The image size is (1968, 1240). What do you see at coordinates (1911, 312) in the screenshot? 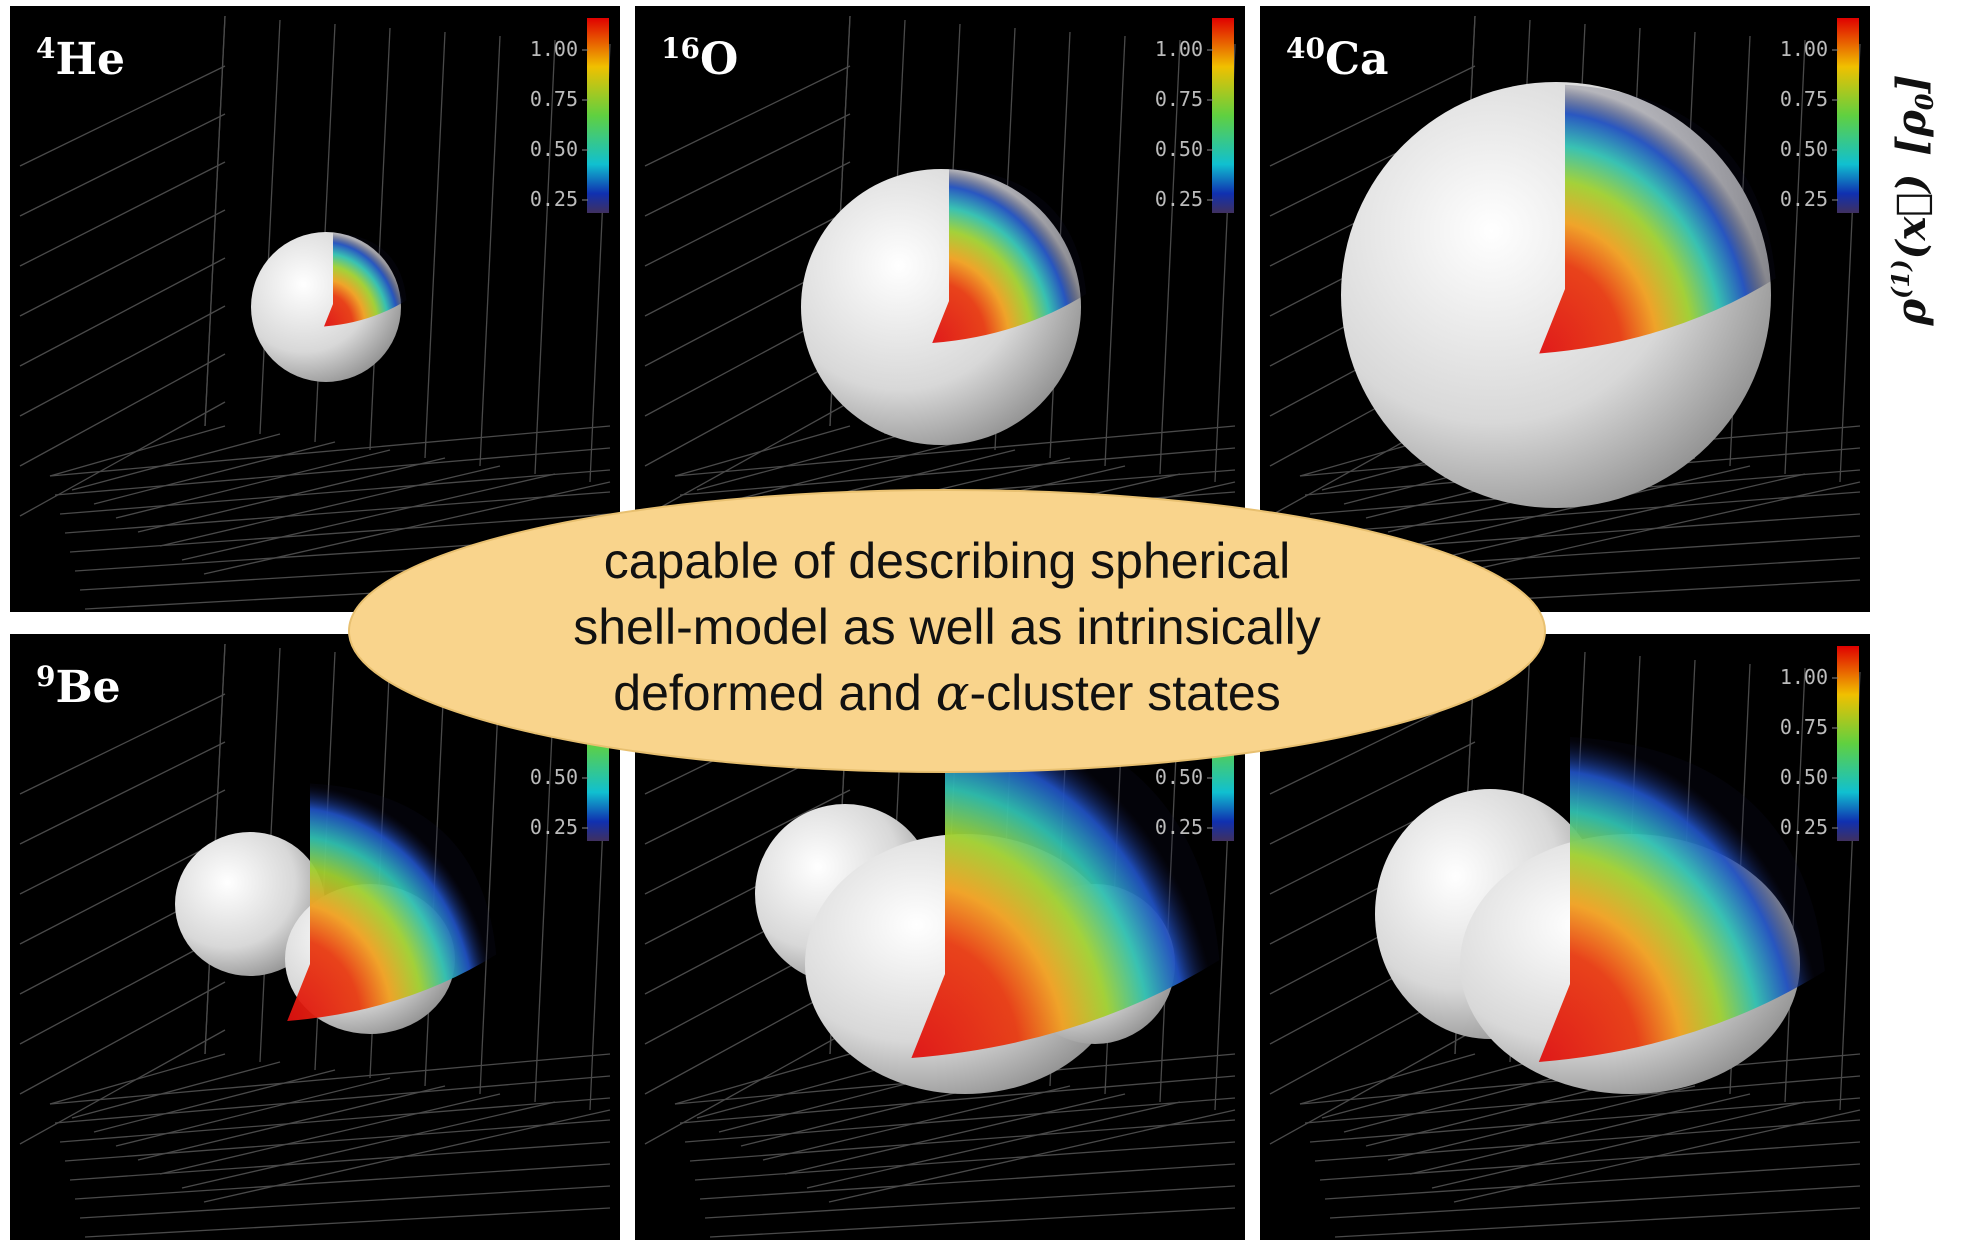
I see `label-symbol: ρ` at bounding box center [1911, 312].